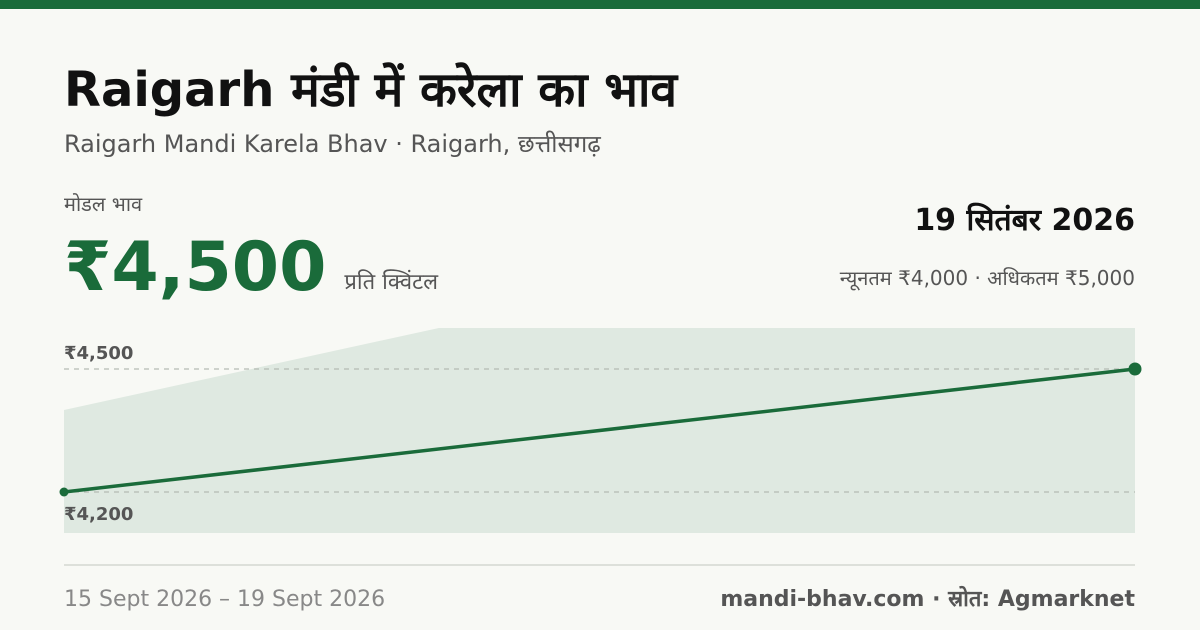 The height and width of the screenshot is (630, 1200). I want to click on y-tick-label: ₹4,200, so click(98, 514).